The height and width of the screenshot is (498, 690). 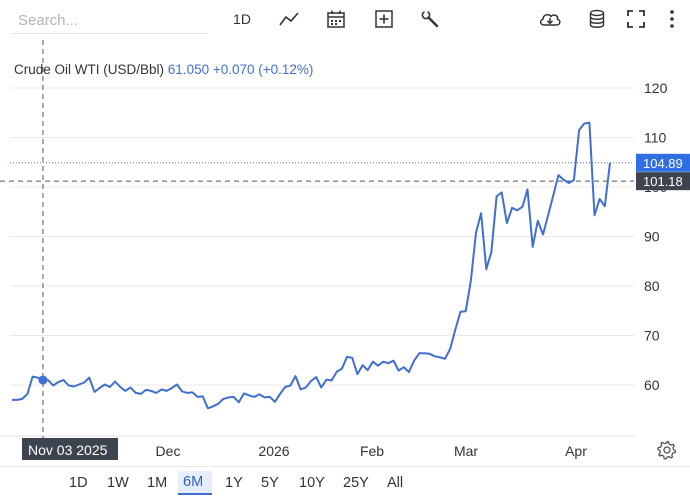 I want to click on add-indicator-icon, so click(x=384, y=19).